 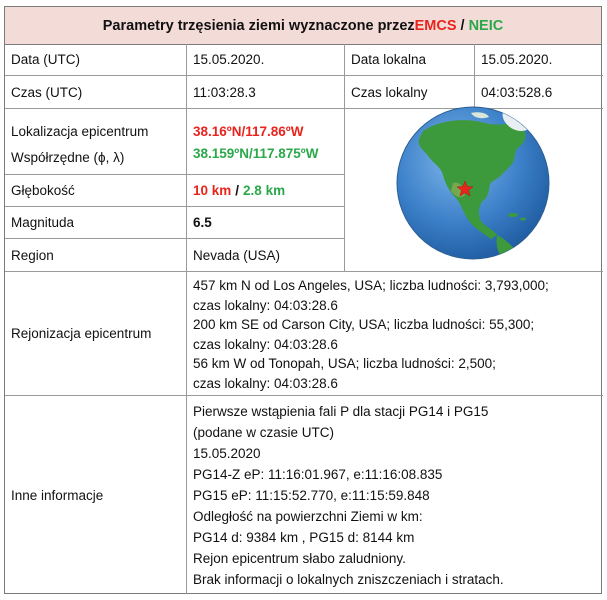 I want to click on other-info-line: Rejon epicentrum słabo zaludniony., so click(x=299, y=558).